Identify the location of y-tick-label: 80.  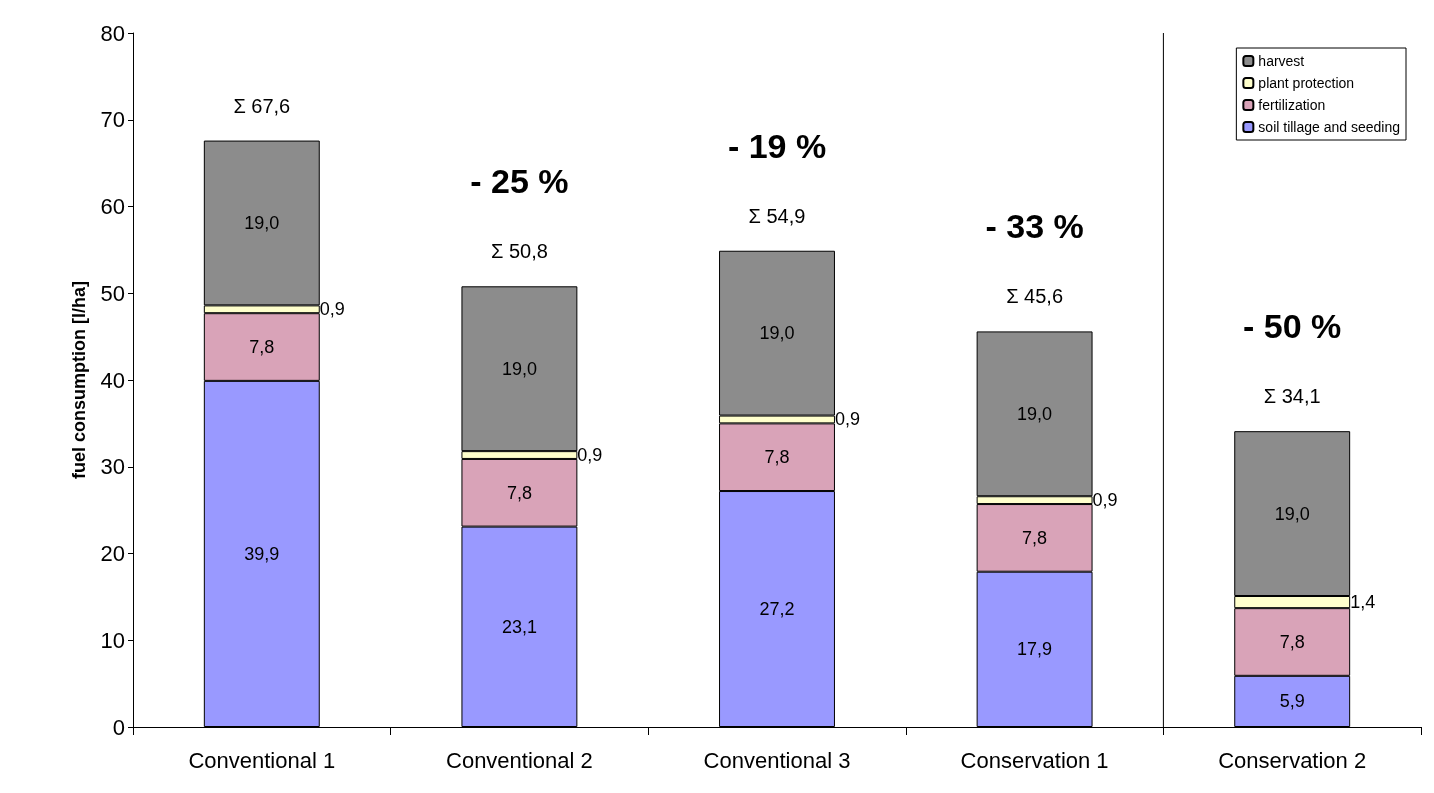
(112, 33).